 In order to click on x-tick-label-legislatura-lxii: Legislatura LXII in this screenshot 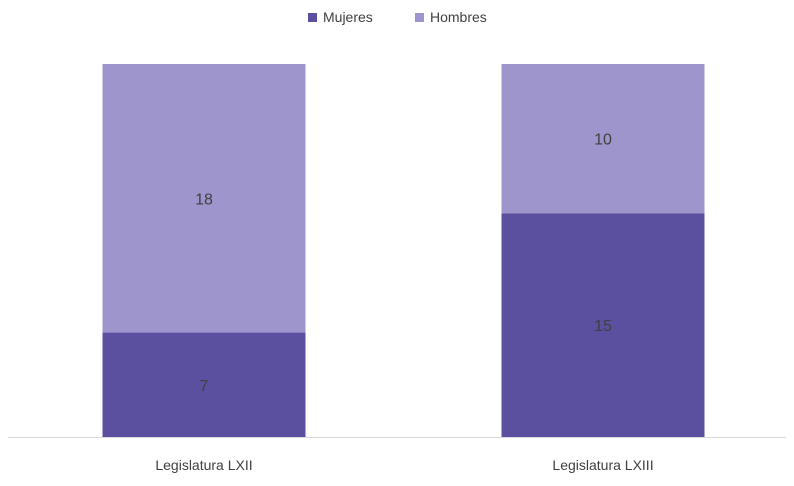, I will do `click(203, 465)`.